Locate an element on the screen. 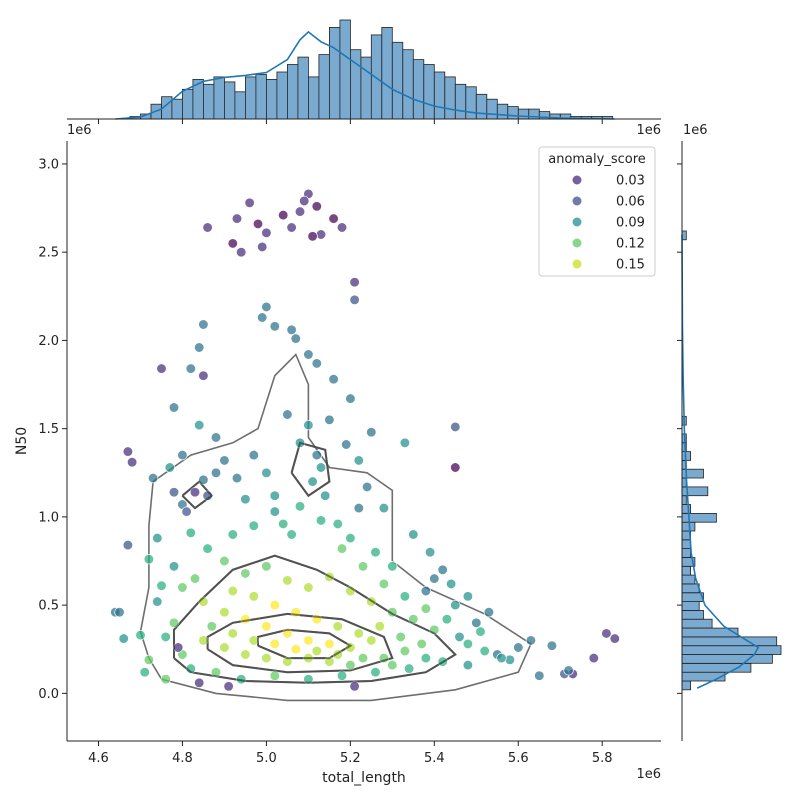 Image resolution: width=800 pixels, height=800 pixels. legend-label-0: 0.03 is located at coordinates (630, 181).